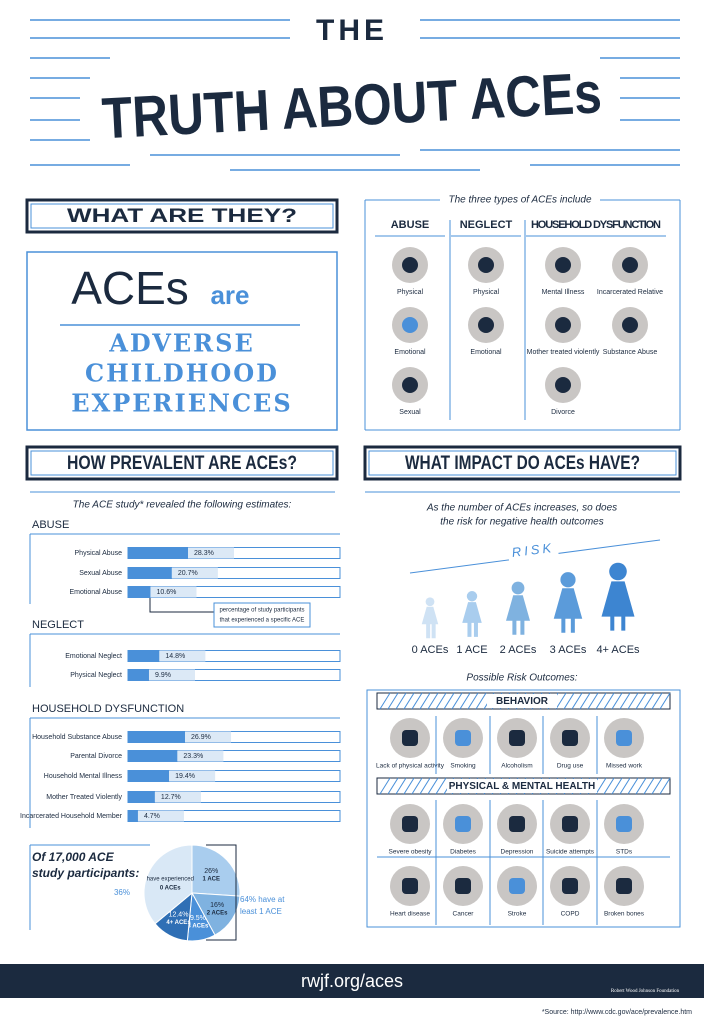 The image size is (704, 1024). Describe the element at coordinates (96, 756) in the screenshot. I see `bar-label: Parental Divorce` at that location.